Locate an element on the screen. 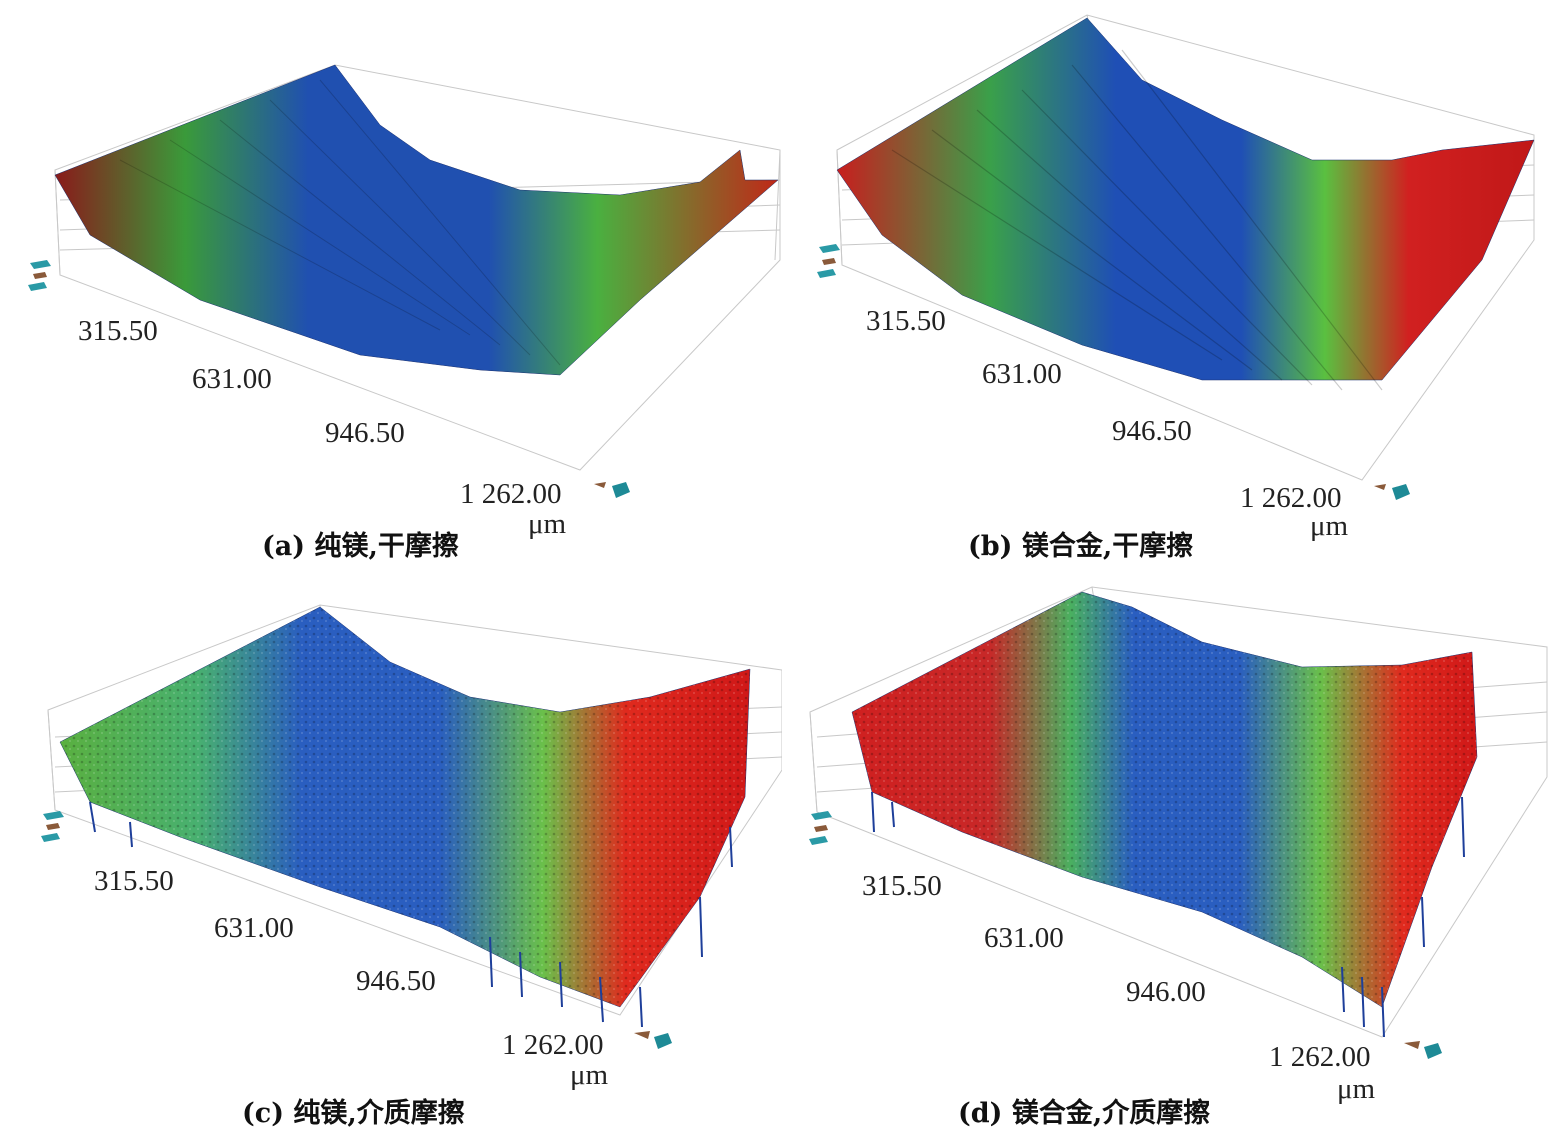  panel-caption: (b) 镁合金,干摩擦 is located at coordinates (1081, 546).